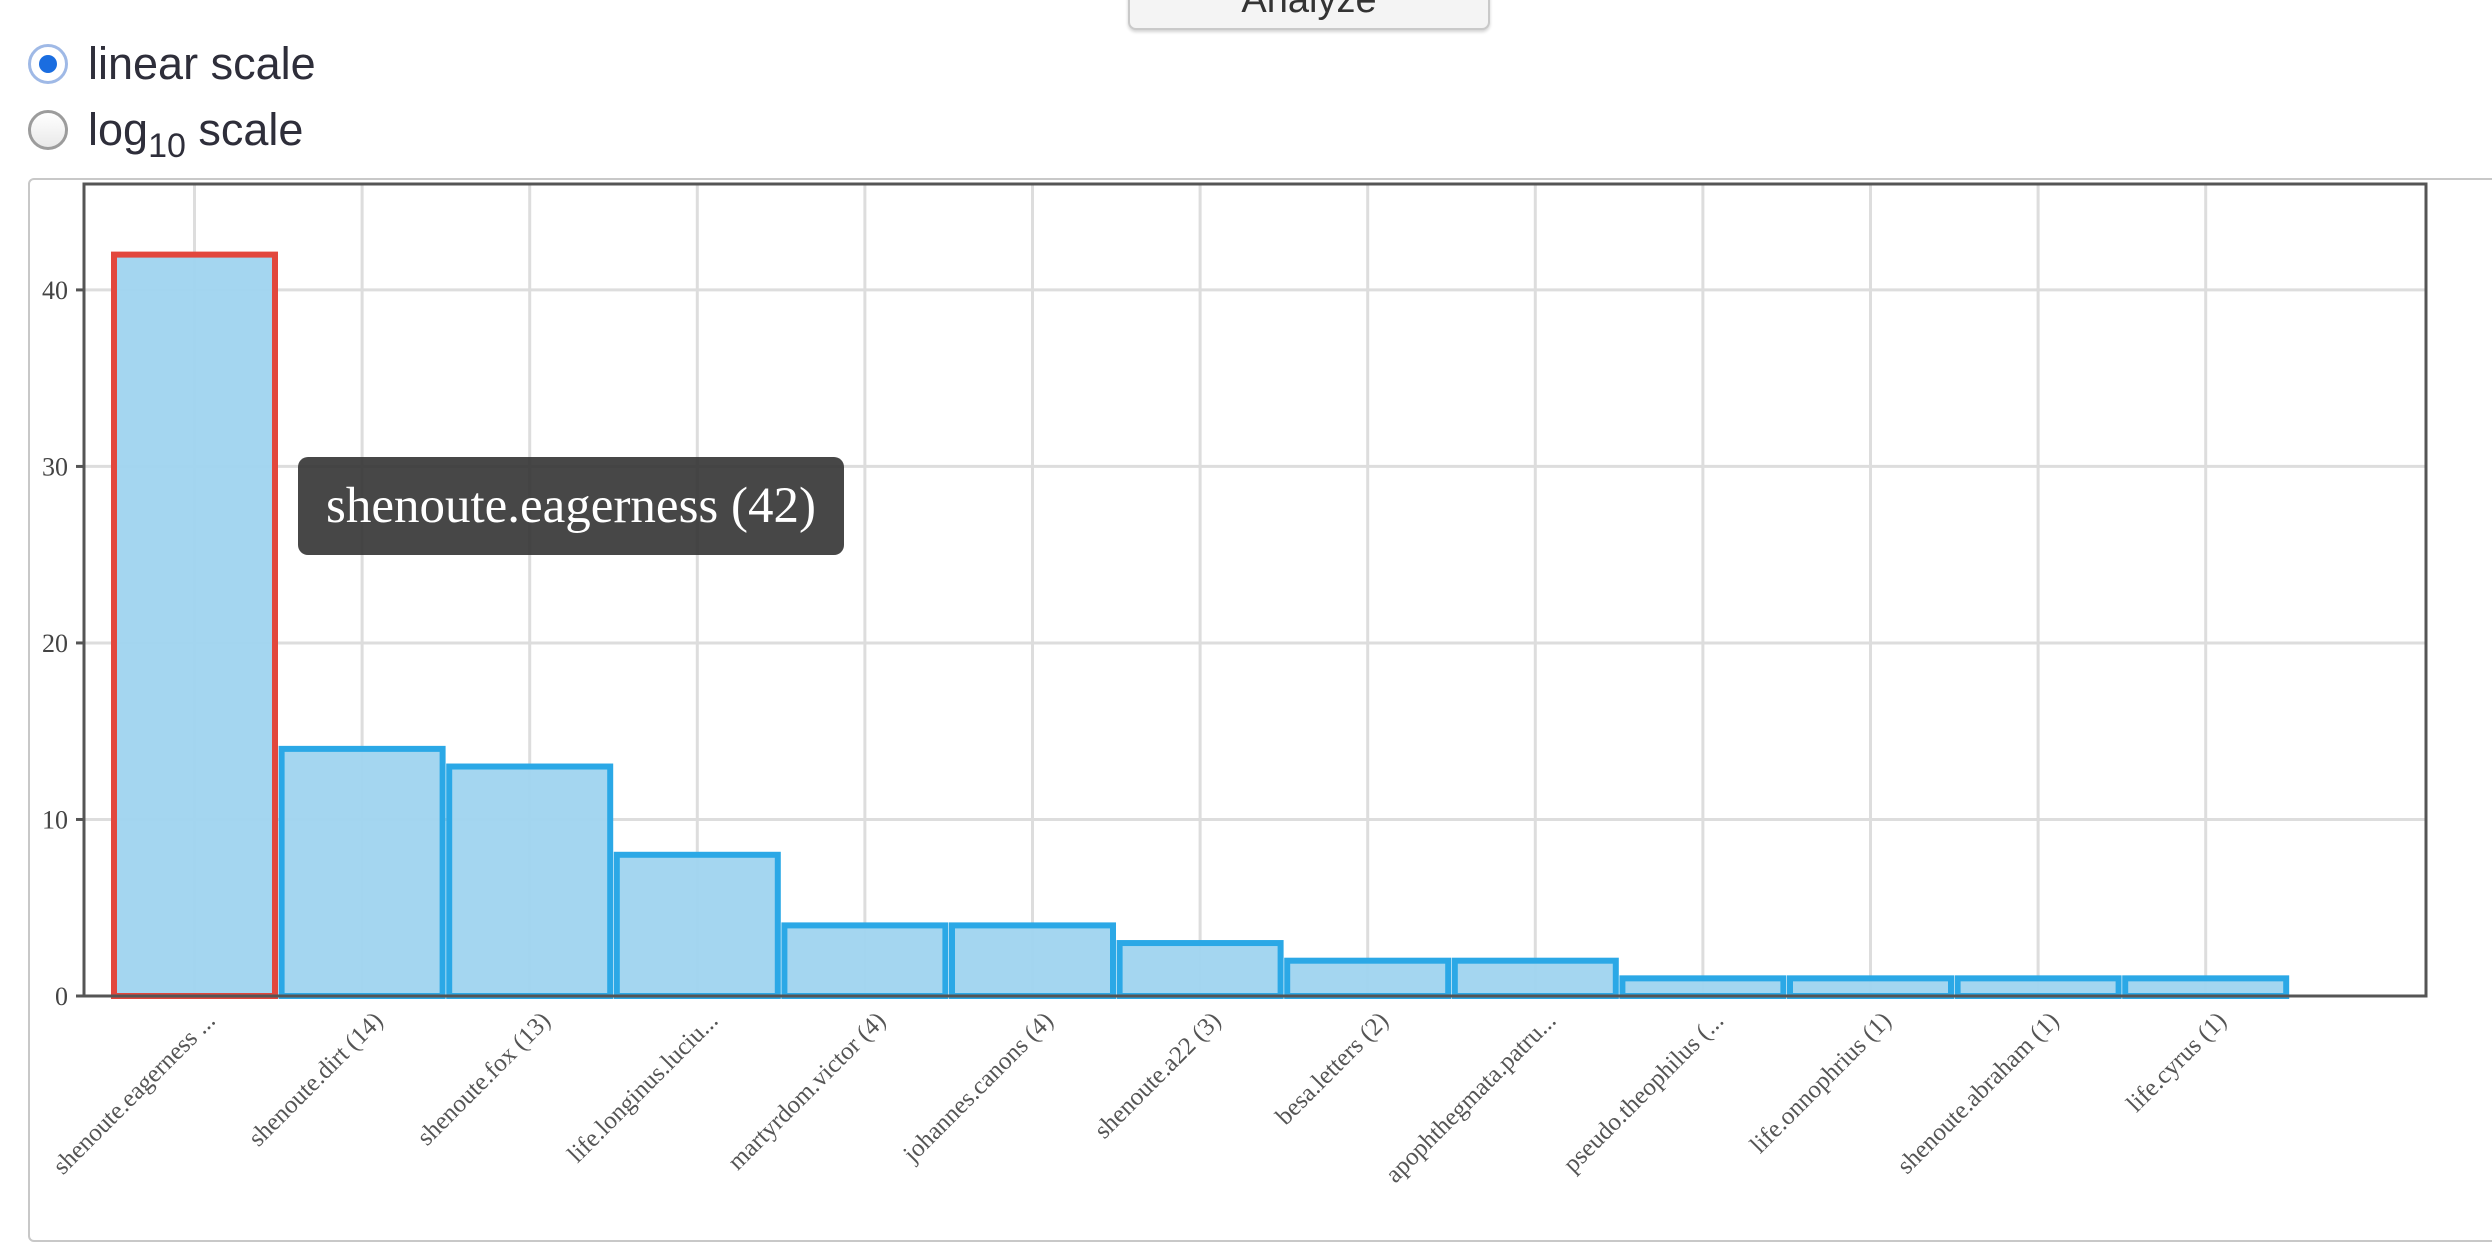 This screenshot has height=1248, width=2492. What do you see at coordinates (244, 129) in the screenshot?
I see `log-label-suffix: scale` at bounding box center [244, 129].